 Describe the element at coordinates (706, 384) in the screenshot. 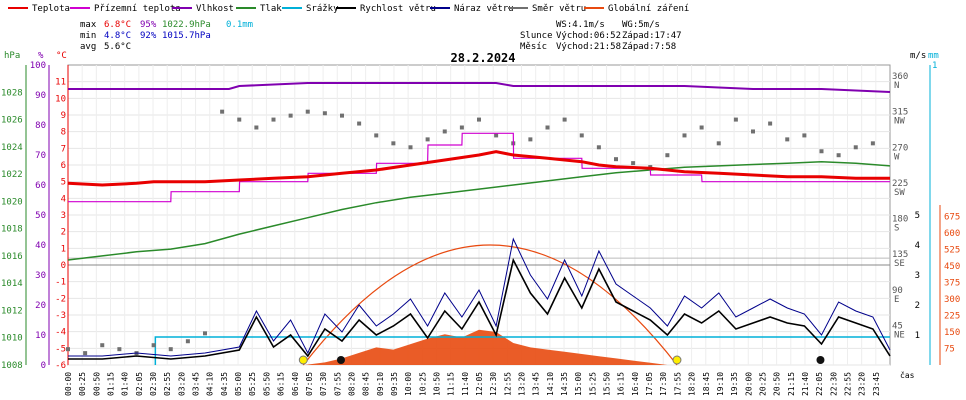

I see `x-tick-45: 18:45` at that location.